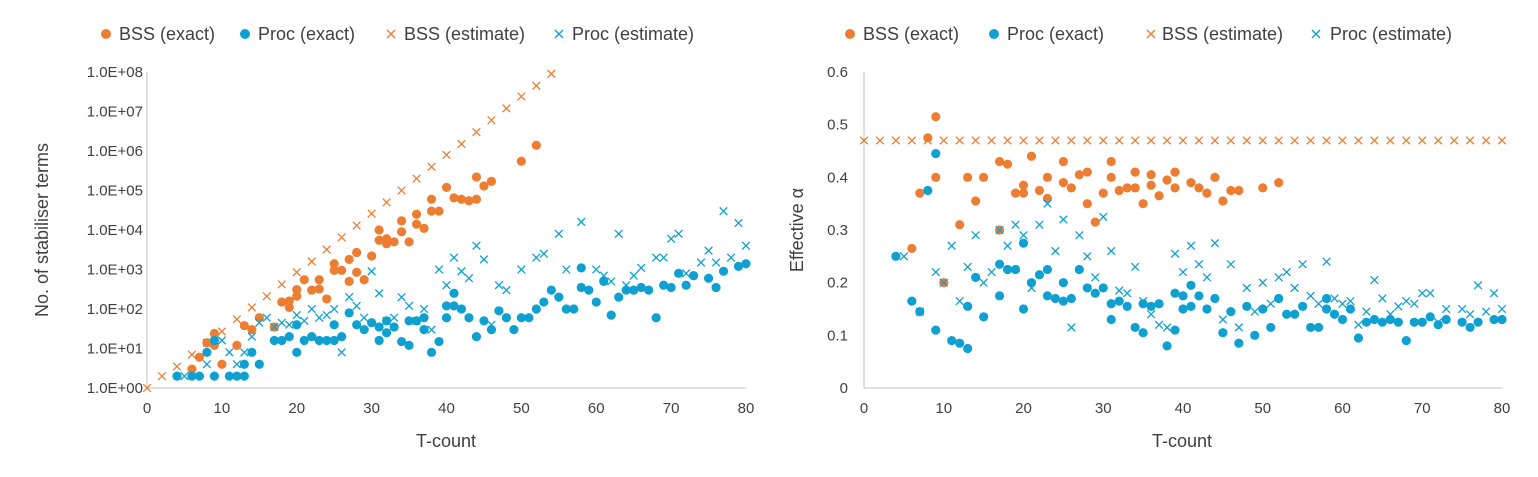 The height and width of the screenshot is (477, 1538). What do you see at coordinates (1055, 34) in the screenshot?
I see `legend-label-proc-exact-right: Proc (exact)` at bounding box center [1055, 34].